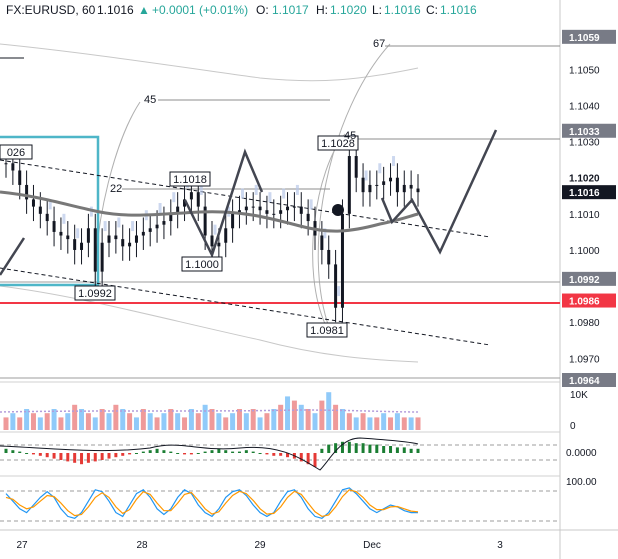  I want to click on stoch-axis-value: 100.00, so click(581, 482).